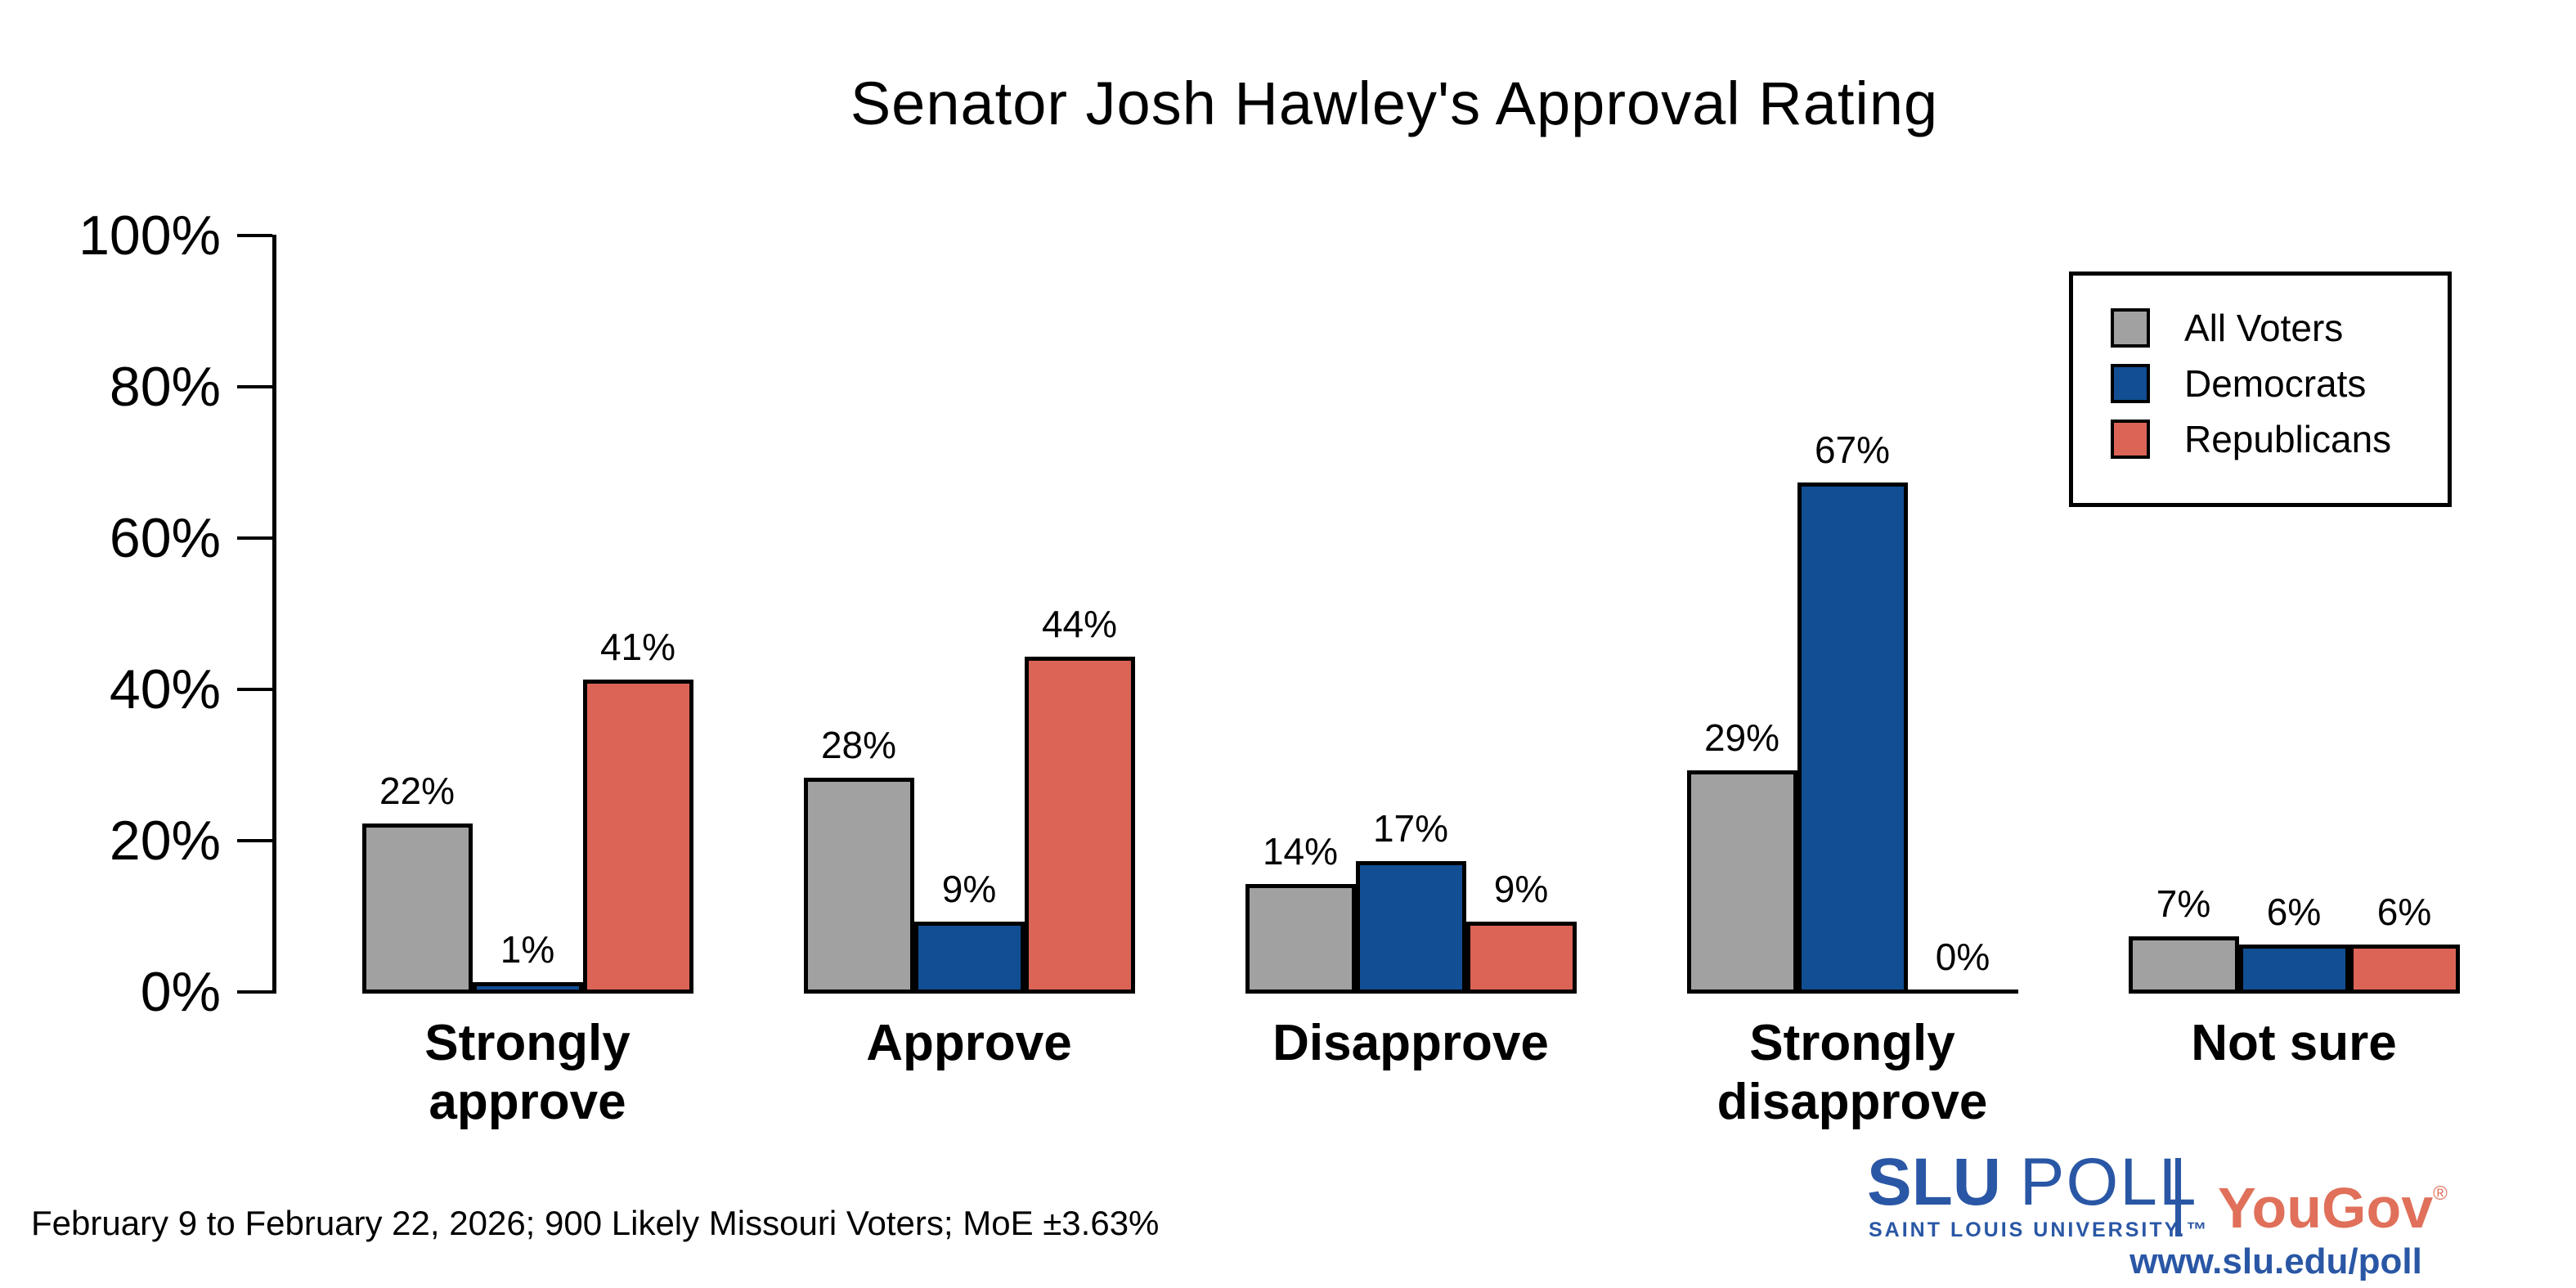  What do you see at coordinates (1394, 103) in the screenshot?
I see `chart-title: Senator Josh Hawley's Approval Rating` at bounding box center [1394, 103].